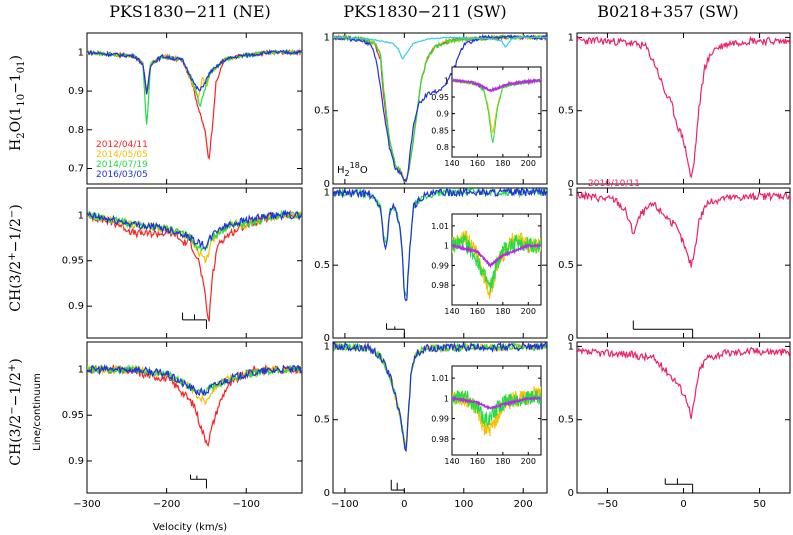  I want to click on c2r2-inset-xtick-label: 160, so click(477, 311).